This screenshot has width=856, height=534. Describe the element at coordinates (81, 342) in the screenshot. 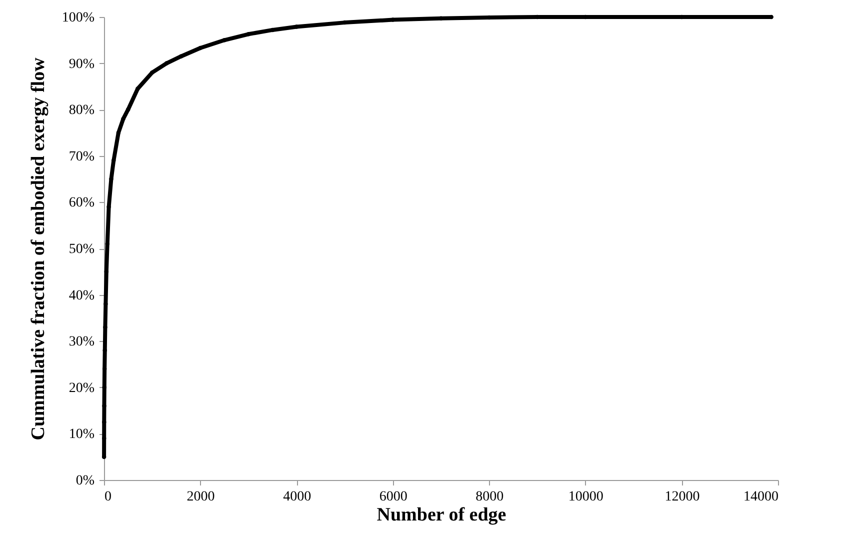

I see `y-tick-label: 30%` at that location.